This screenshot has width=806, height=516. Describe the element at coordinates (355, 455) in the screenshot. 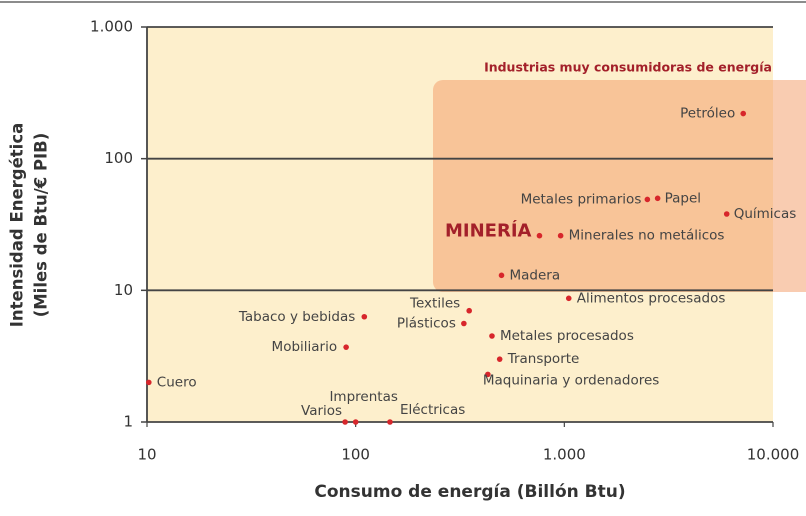

I see `x-tick-label: 100` at that location.